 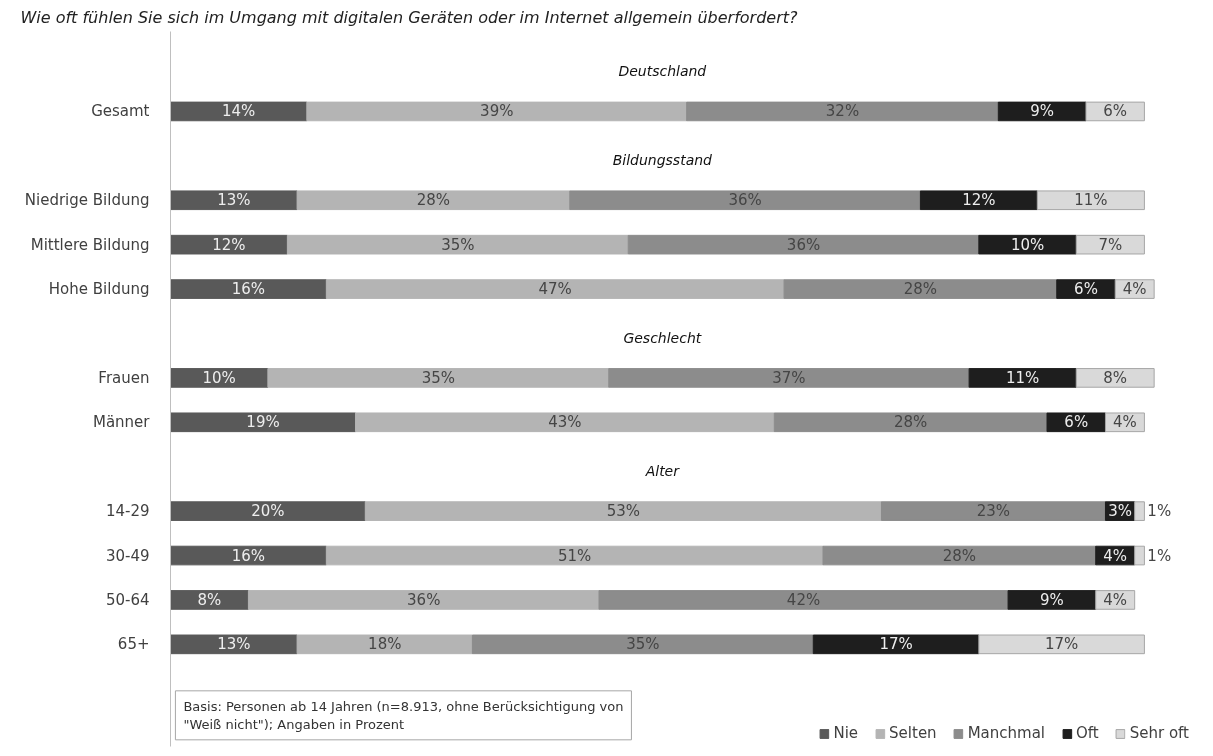 I want to click on chart-title: Wie oft fühlen Sie sich im Umgang mit digitalen Geräten oder im Internet allgemein überfordert?, so click(x=409, y=17).